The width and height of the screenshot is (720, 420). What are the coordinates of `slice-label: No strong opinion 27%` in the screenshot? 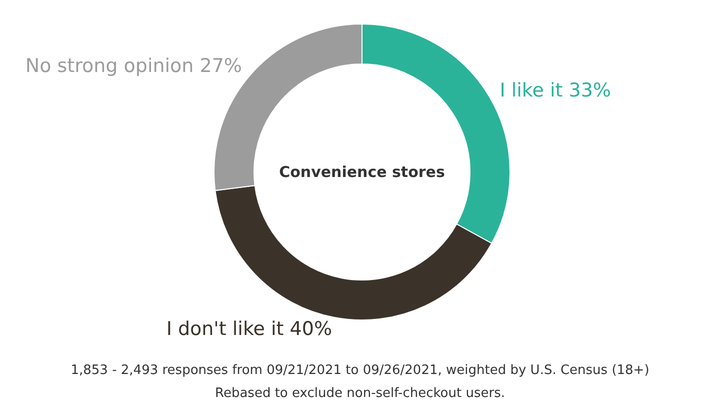 It's located at (133, 66).